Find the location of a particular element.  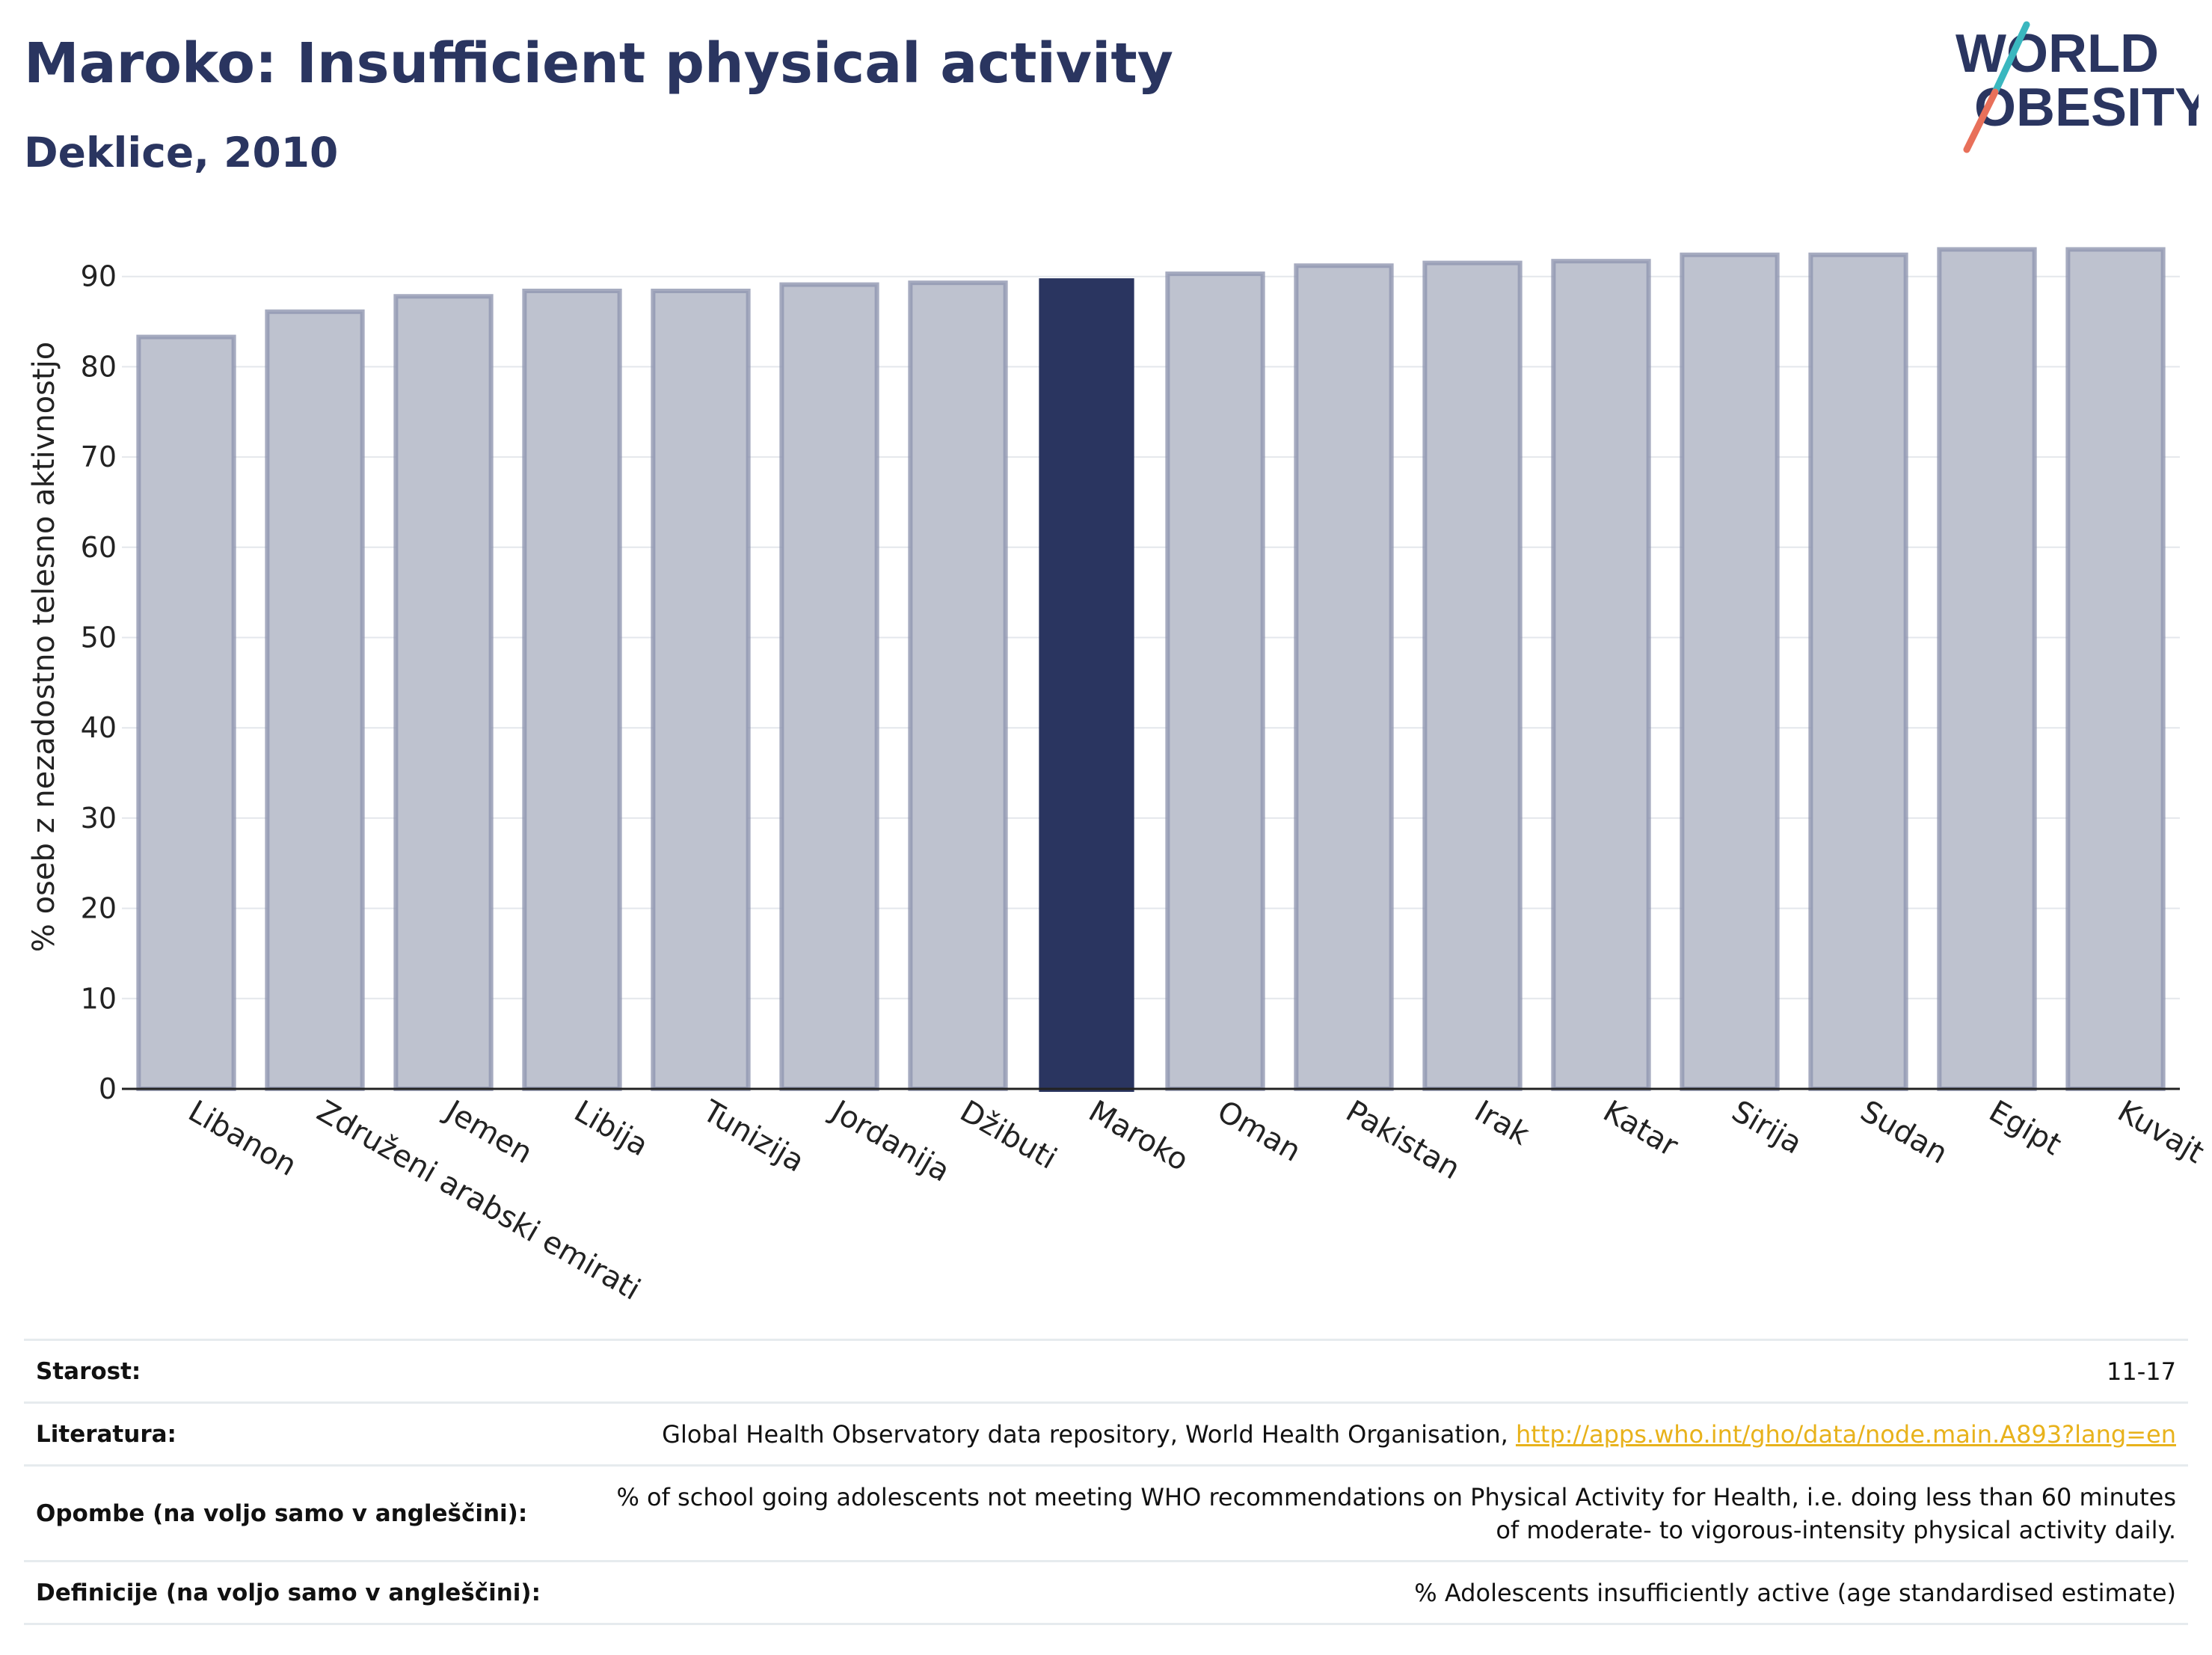

y-tick-label: 70 is located at coordinates (99, 456).